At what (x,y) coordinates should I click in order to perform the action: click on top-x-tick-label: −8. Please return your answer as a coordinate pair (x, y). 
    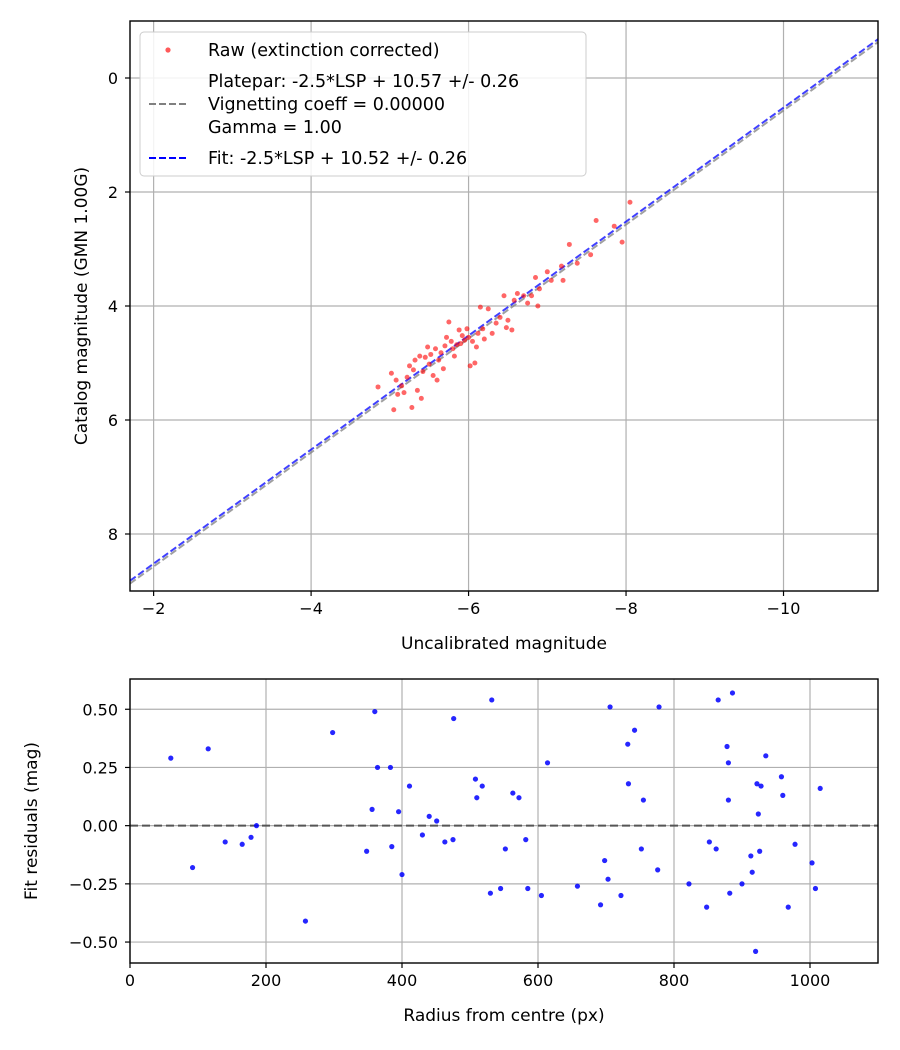
    Looking at the image, I should click on (626, 608).